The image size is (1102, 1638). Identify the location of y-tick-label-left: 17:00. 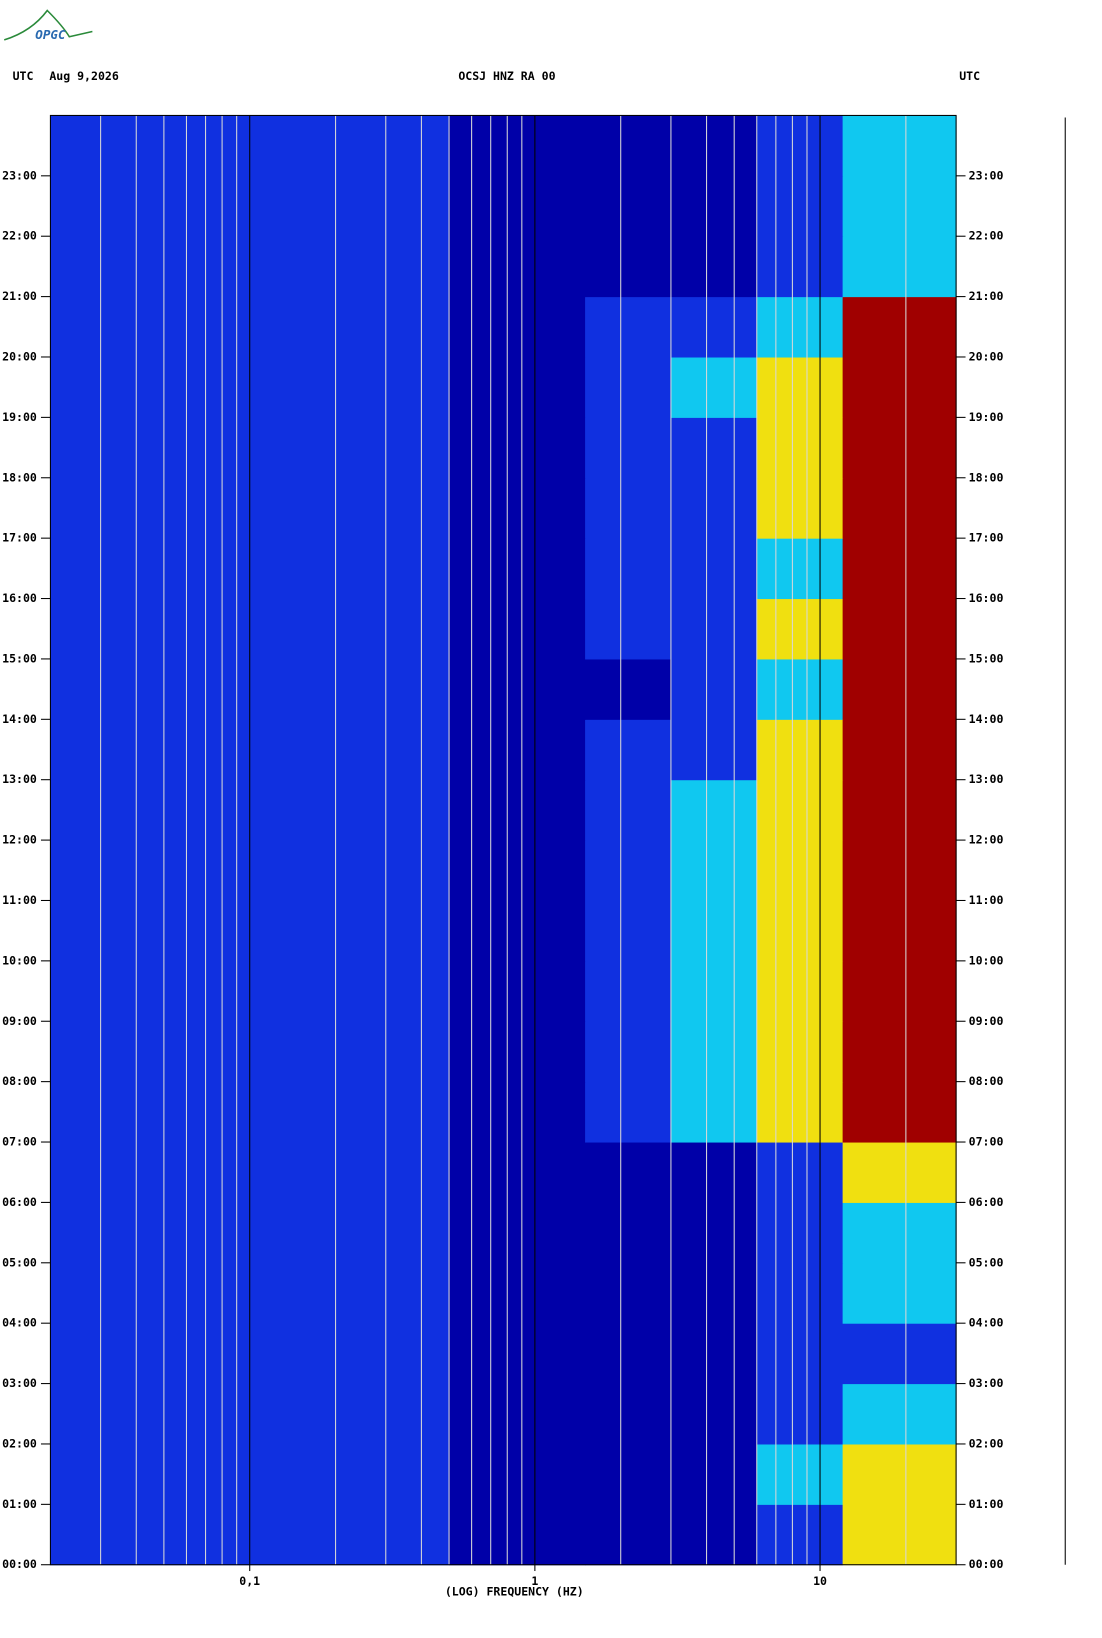
(19, 538).